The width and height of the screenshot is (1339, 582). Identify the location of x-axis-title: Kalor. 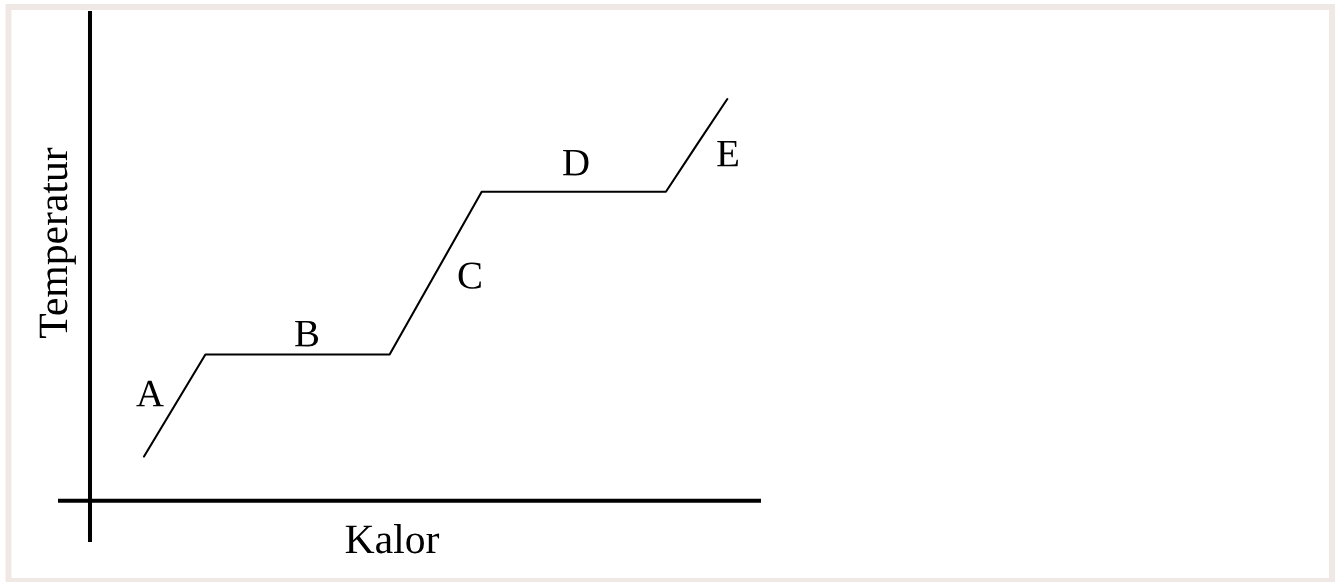
(392, 539).